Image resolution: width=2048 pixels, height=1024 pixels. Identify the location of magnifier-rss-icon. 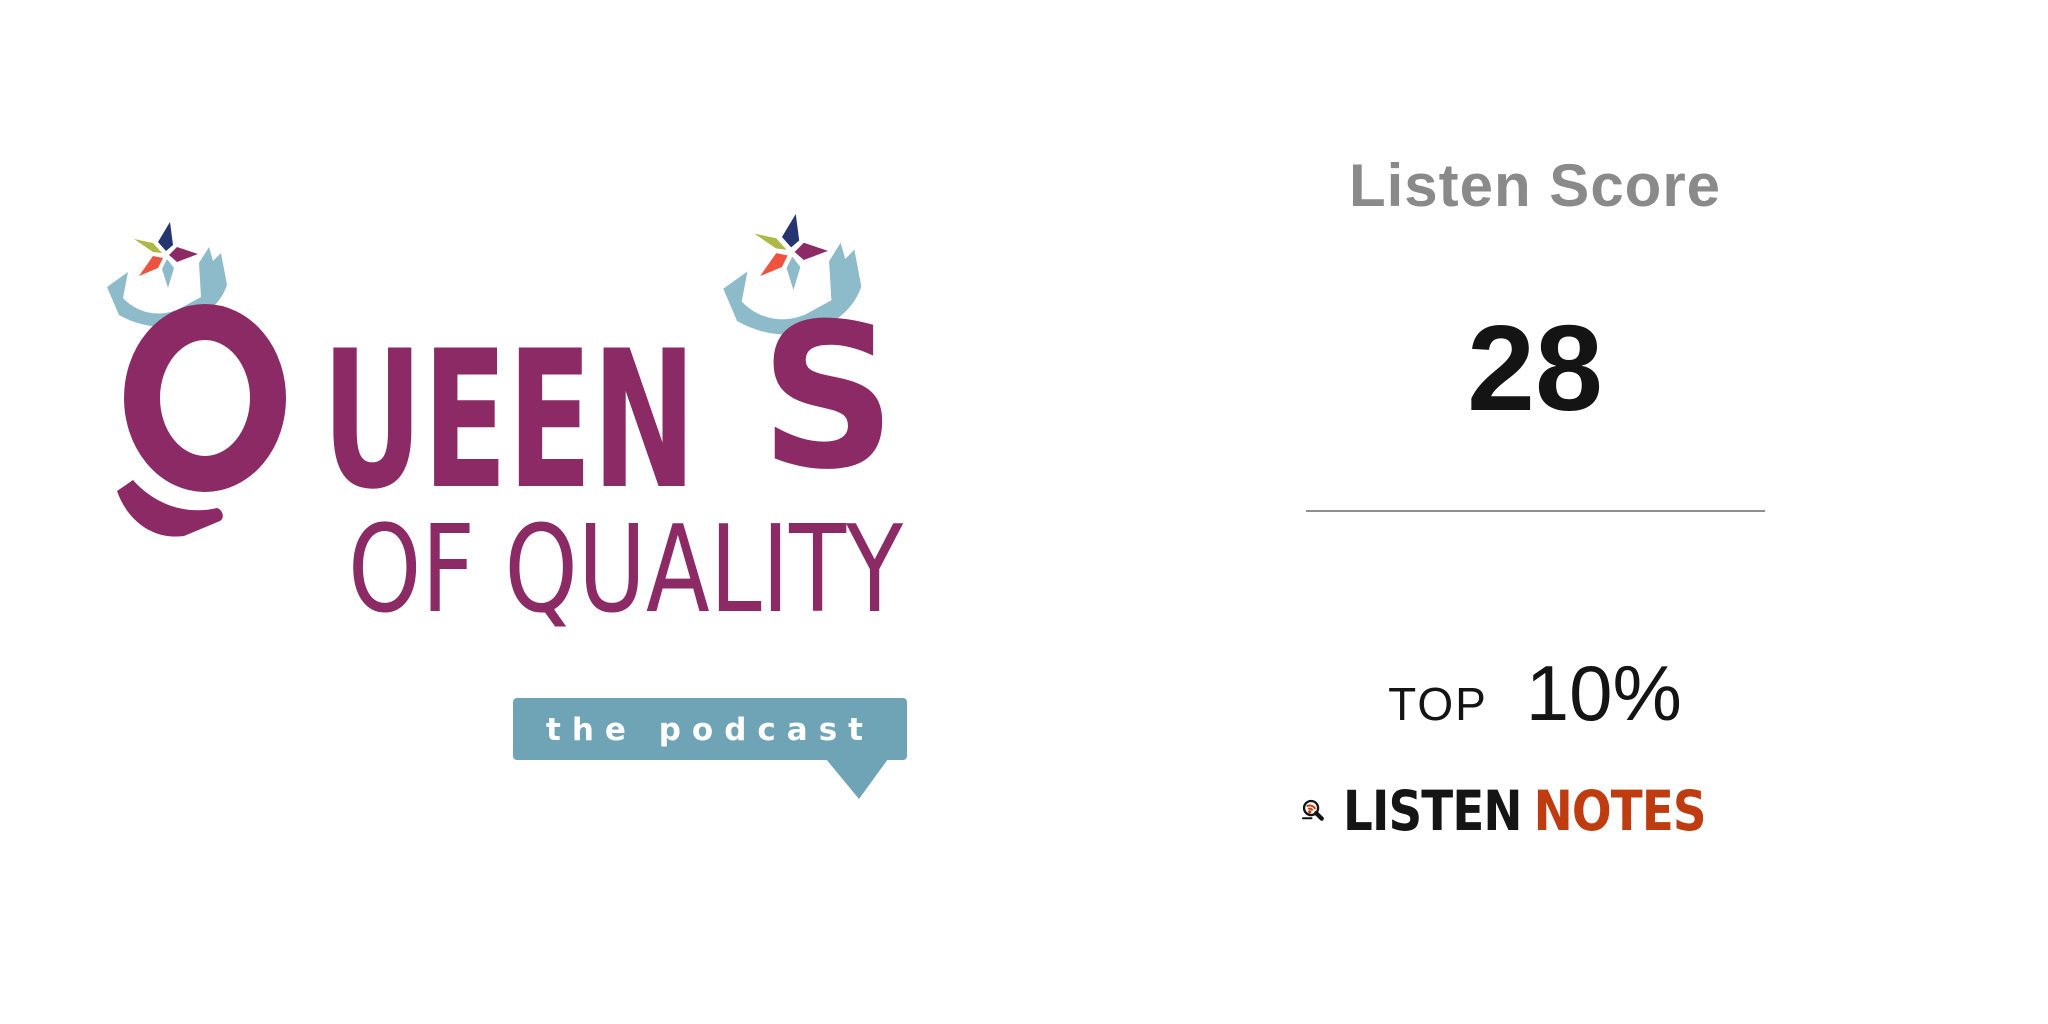
(1313, 810).